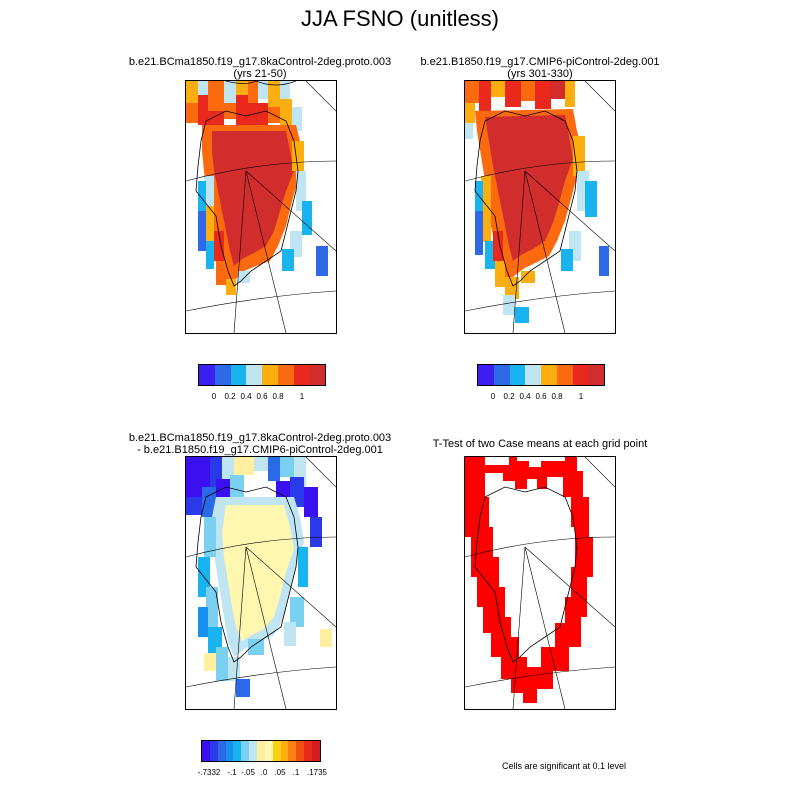  Describe the element at coordinates (232, 772) in the screenshot. I see `colorbar-label: -.1` at that location.